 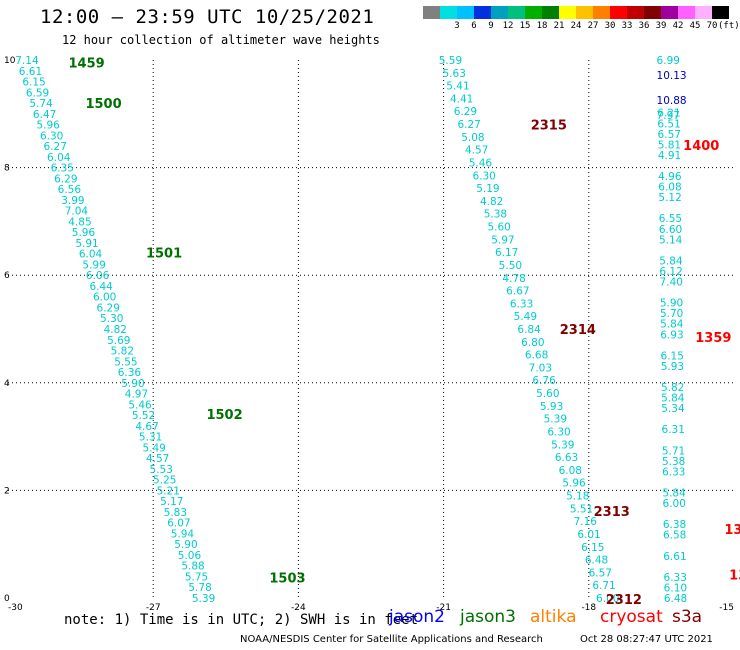 What do you see at coordinates (670, 177) in the screenshot?
I see `wave-height-label: 4.96` at bounding box center [670, 177].